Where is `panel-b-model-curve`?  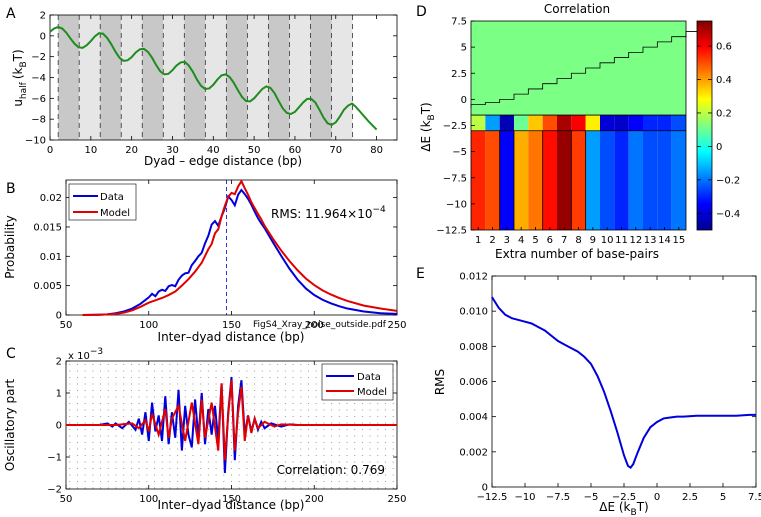 panel-b-model-curve is located at coordinates (240, 247).